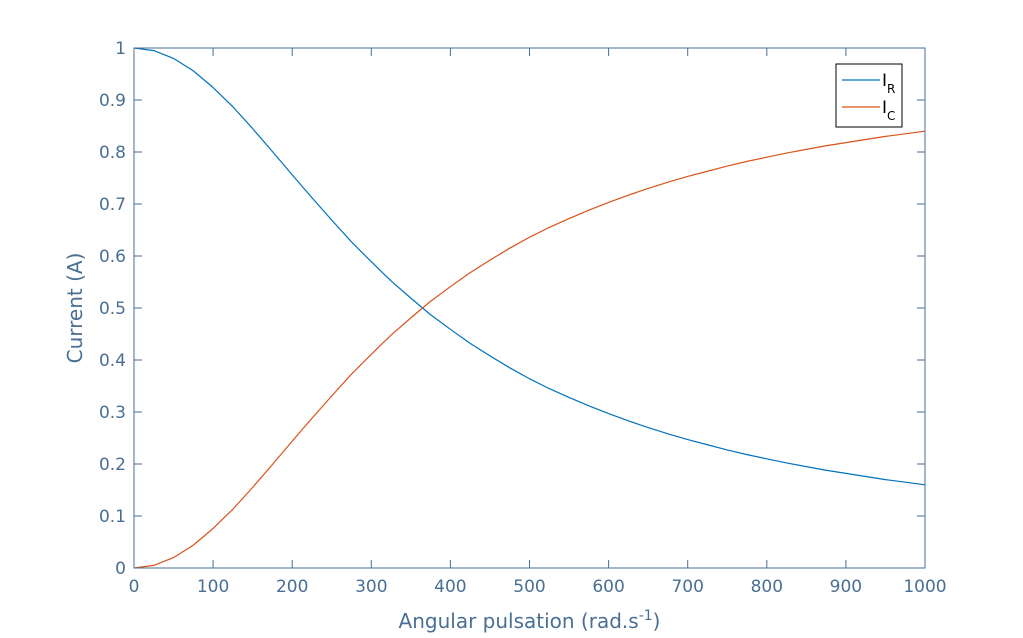 This screenshot has height=638, width=1023. I want to click on y-tick-label: 0.4, so click(112, 361).